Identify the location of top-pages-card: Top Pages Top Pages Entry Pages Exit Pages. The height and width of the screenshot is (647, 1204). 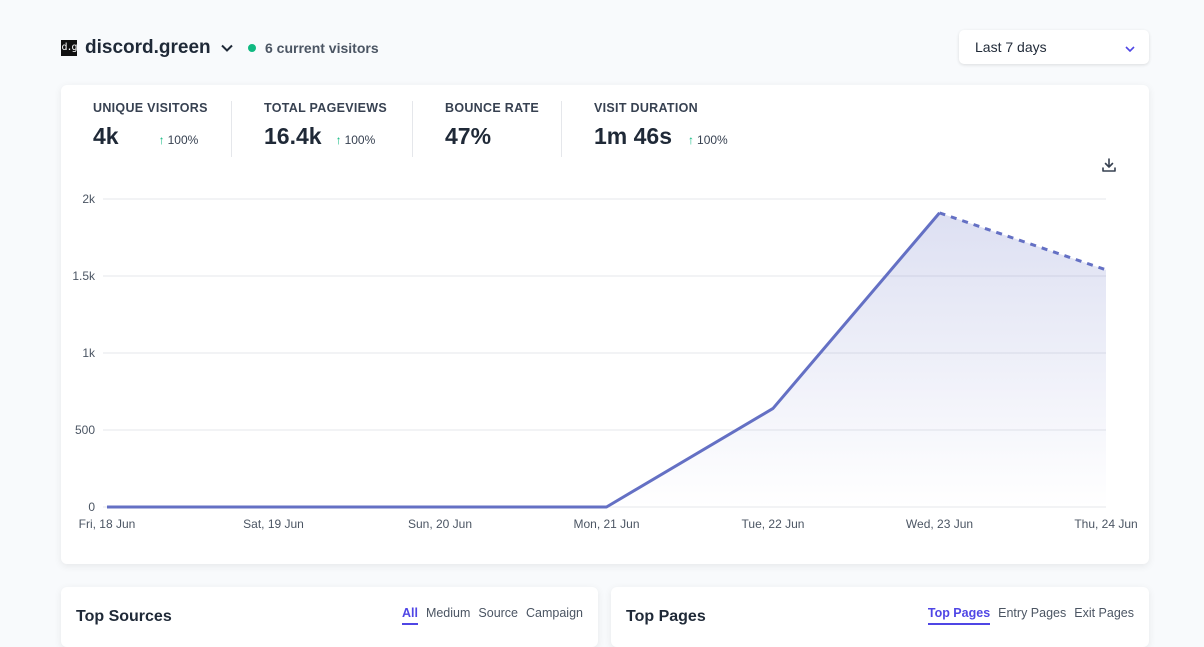
(880, 617).